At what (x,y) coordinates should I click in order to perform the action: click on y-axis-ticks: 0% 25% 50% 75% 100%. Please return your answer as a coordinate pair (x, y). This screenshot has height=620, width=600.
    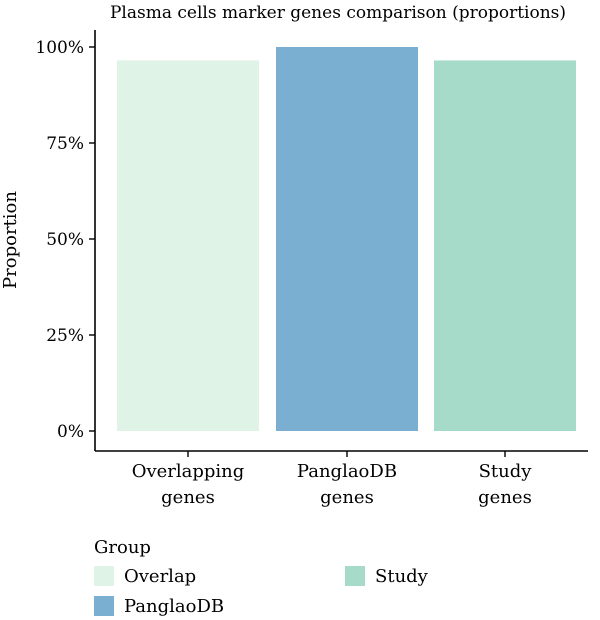
    Looking at the image, I should click on (65, 240).